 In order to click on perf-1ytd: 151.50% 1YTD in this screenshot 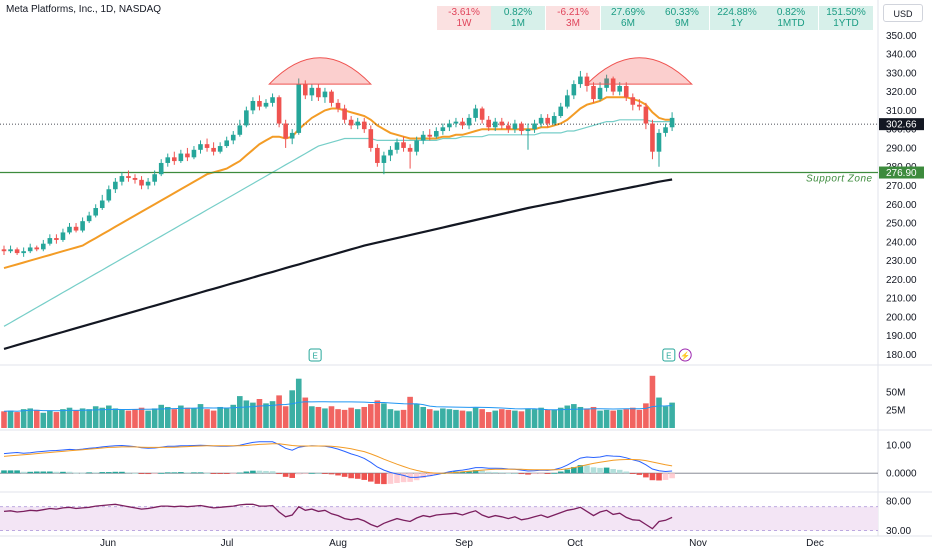, I will do `click(846, 18)`.